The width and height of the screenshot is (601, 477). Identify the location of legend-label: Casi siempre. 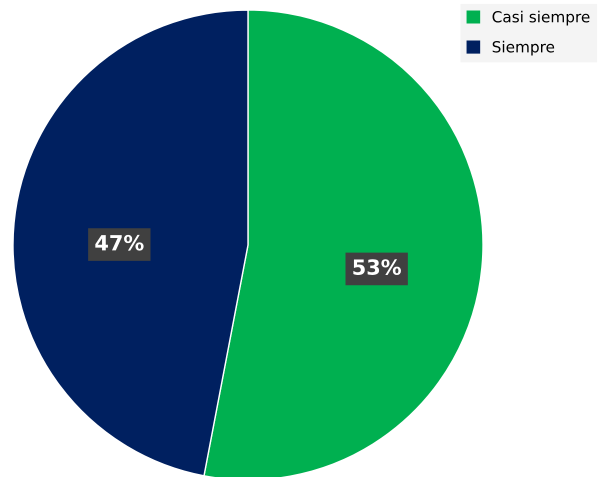
(541, 18).